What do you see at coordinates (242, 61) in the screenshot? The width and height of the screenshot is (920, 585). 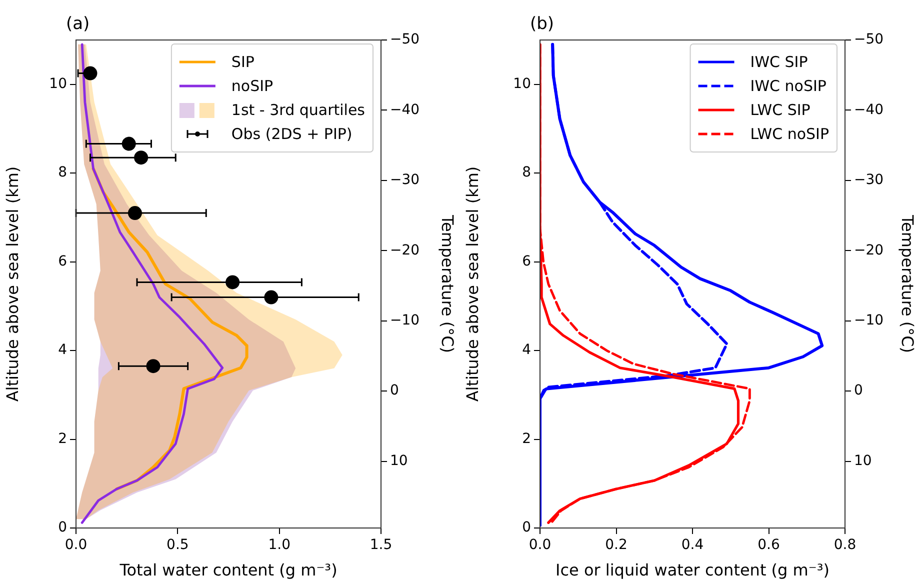 I see `legend-label: SIP` at bounding box center [242, 61].